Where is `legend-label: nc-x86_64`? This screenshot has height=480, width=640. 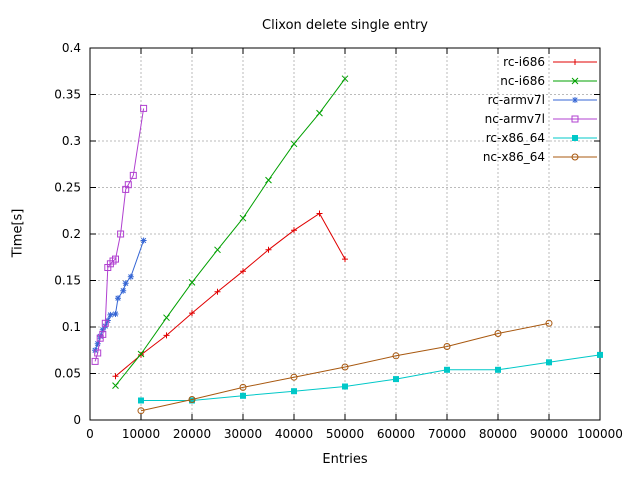
legend-label: nc-x86_64 is located at coordinates (514, 157).